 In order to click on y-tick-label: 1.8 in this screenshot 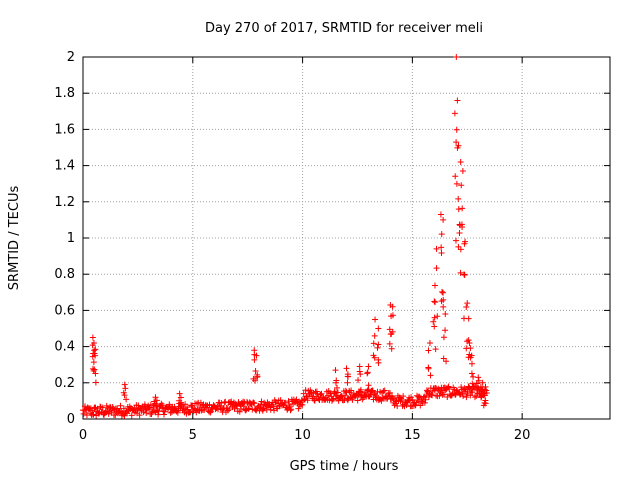, I will do `click(64, 93)`.